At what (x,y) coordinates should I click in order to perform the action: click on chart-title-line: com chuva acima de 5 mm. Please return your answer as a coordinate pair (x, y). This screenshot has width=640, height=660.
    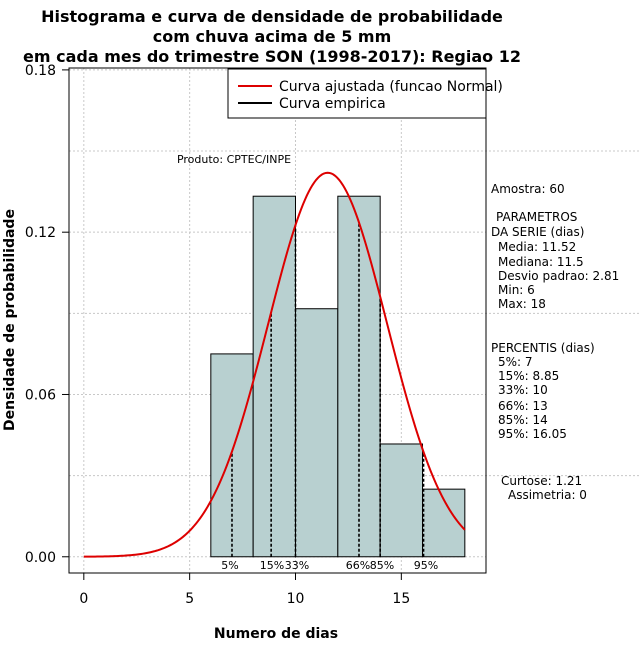
    Looking at the image, I should click on (272, 36).